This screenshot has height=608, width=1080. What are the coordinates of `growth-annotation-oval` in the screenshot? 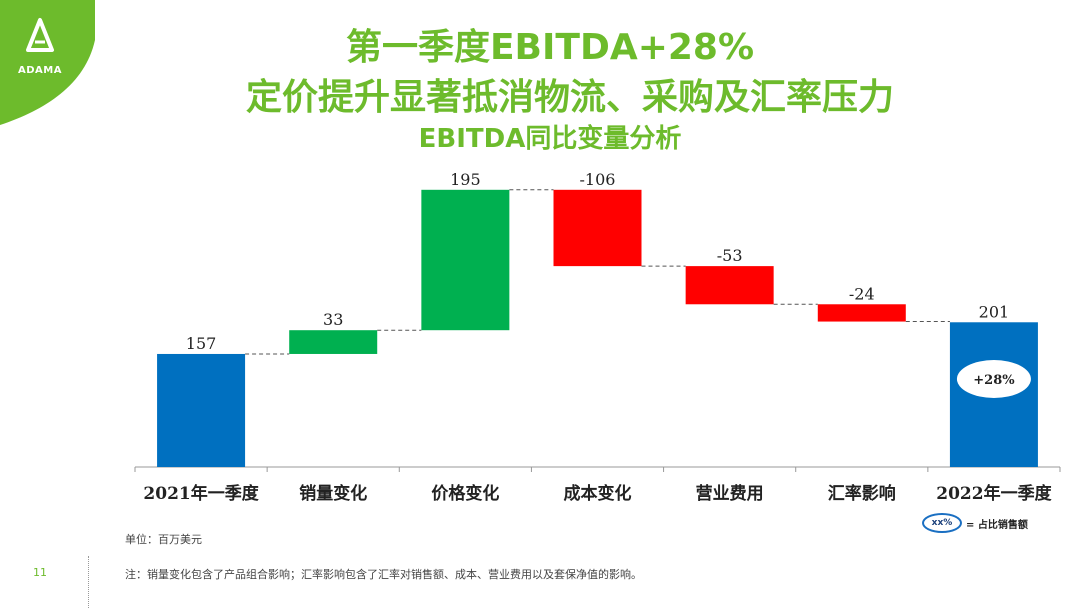 It's located at (993, 379).